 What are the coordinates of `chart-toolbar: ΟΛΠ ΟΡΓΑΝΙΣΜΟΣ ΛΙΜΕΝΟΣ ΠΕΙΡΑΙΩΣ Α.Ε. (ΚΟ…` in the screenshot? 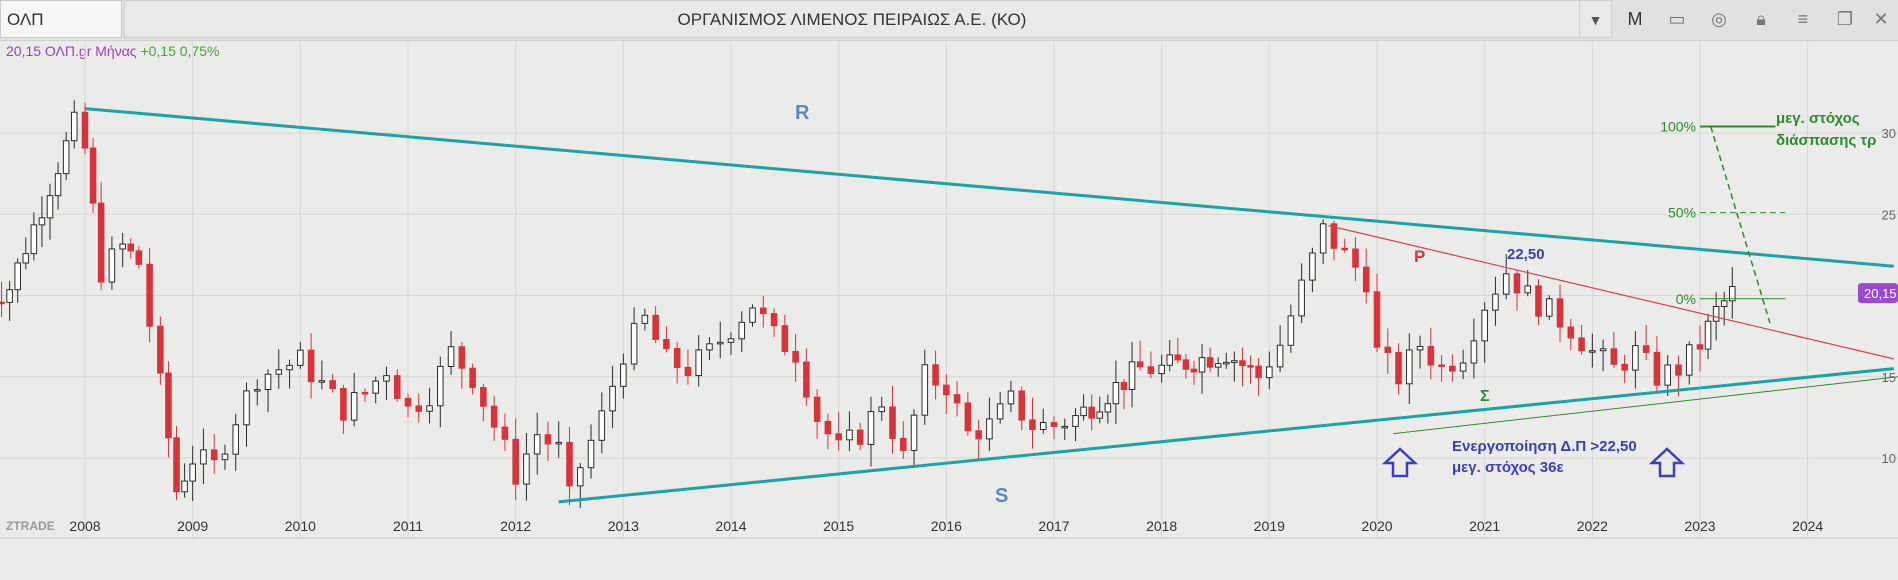 It's located at (949, 20).